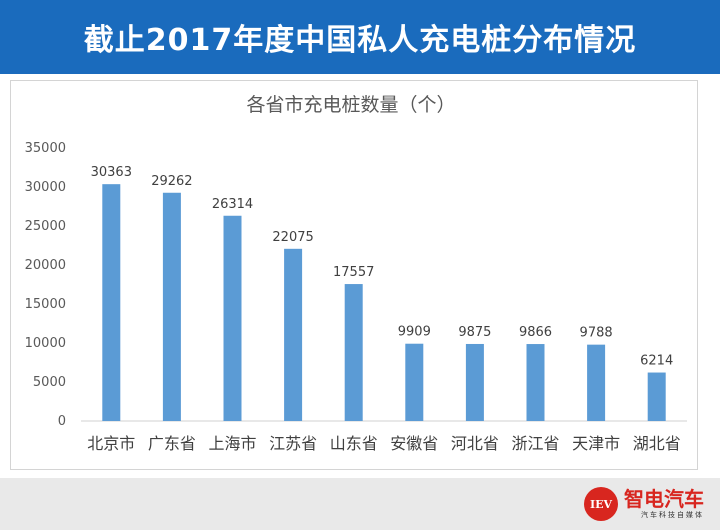  I want to click on bar-value-label: 22075, so click(292, 237).